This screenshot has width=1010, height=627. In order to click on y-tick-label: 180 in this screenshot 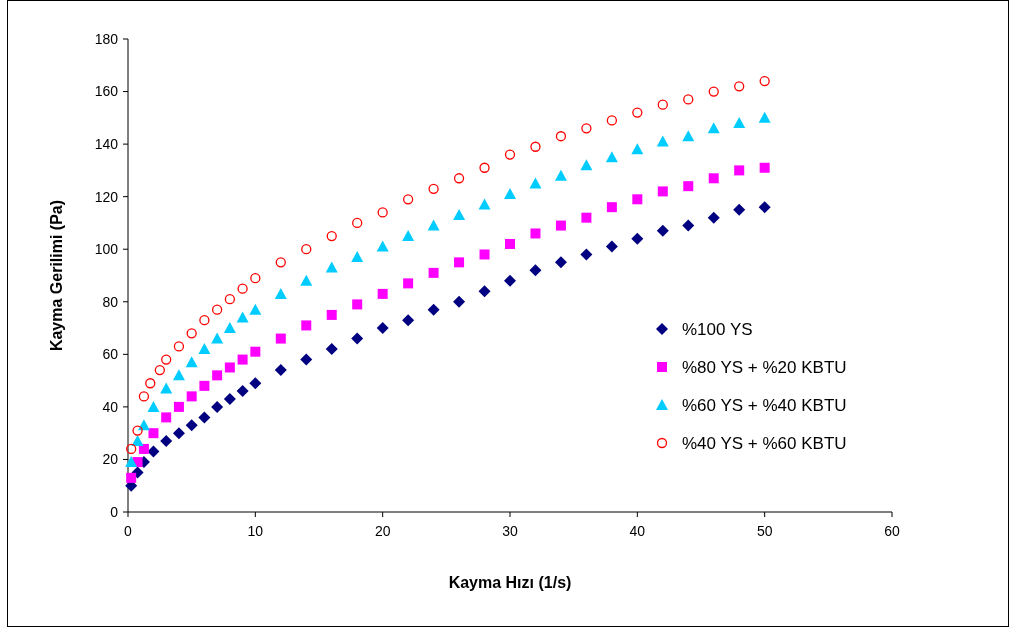, I will do `click(106, 38)`.